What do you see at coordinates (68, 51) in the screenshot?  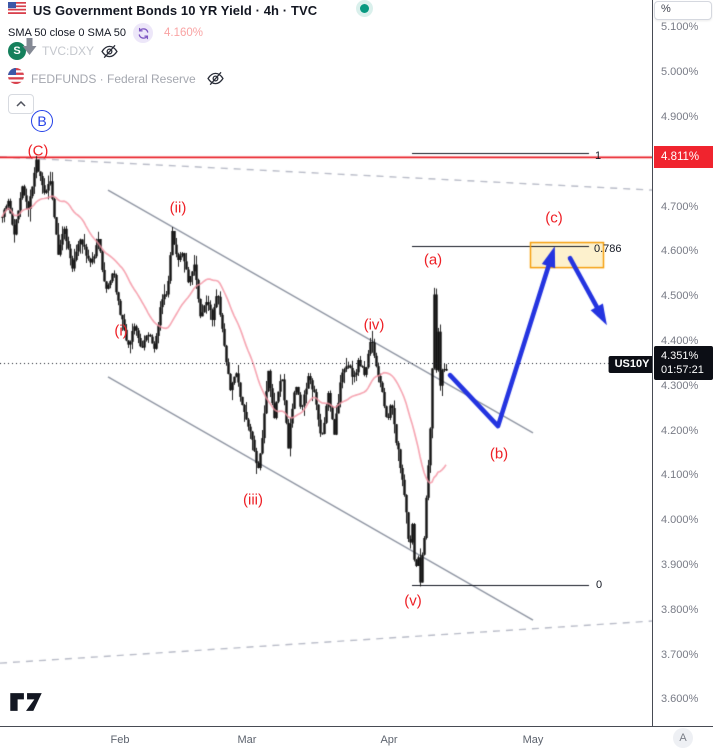 I see `compare-symbol-label: TVC:DXY` at bounding box center [68, 51].